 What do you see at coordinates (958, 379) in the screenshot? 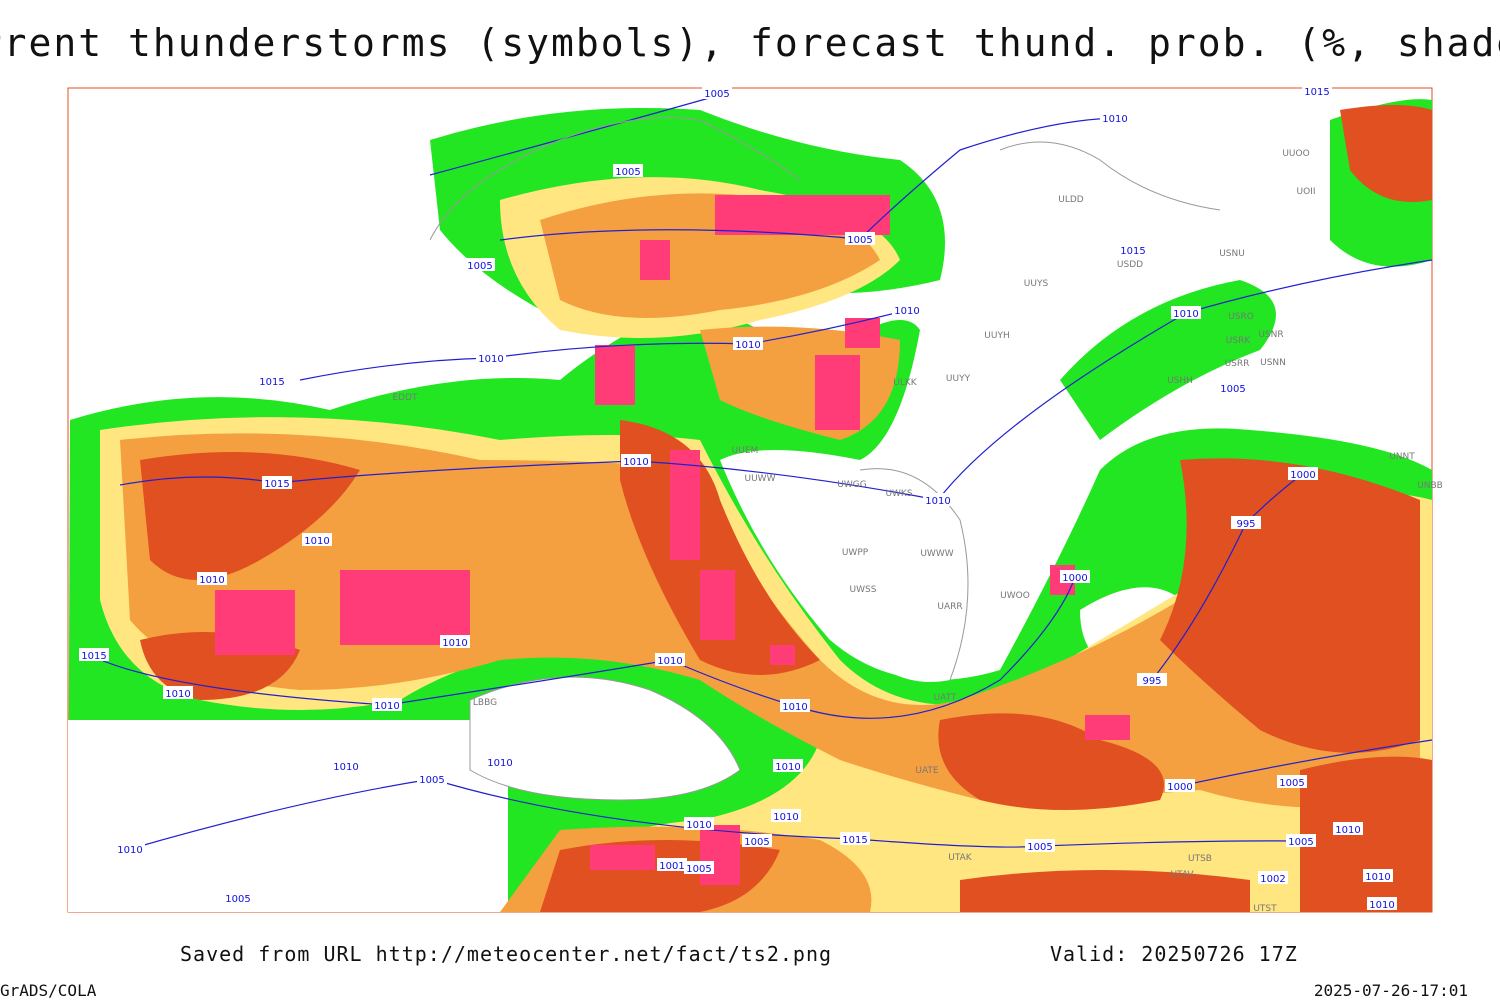
I see `station-label: UUYY` at bounding box center [958, 379].